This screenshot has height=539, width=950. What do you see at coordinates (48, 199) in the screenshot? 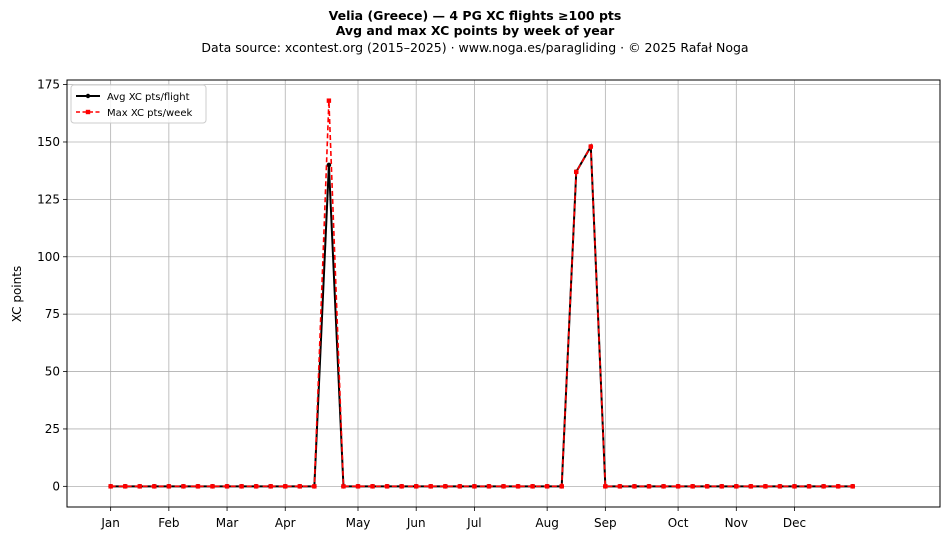
I see `y-tick-label: 125` at bounding box center [48, 199].